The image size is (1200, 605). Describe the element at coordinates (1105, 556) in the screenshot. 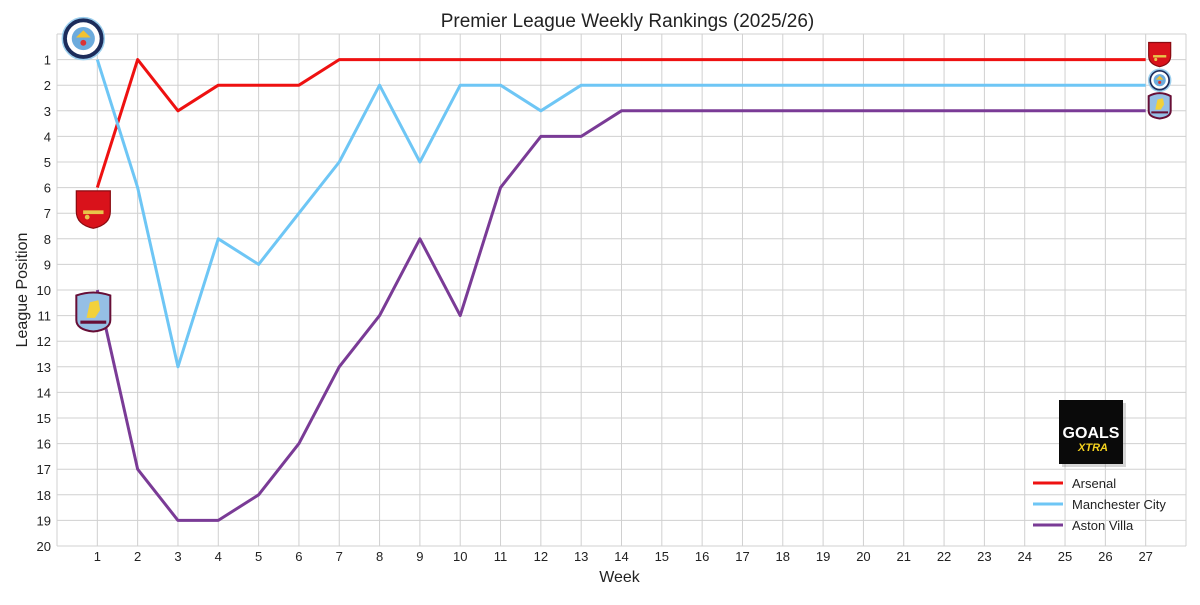

I see `x-tick-label: 26` at that location.